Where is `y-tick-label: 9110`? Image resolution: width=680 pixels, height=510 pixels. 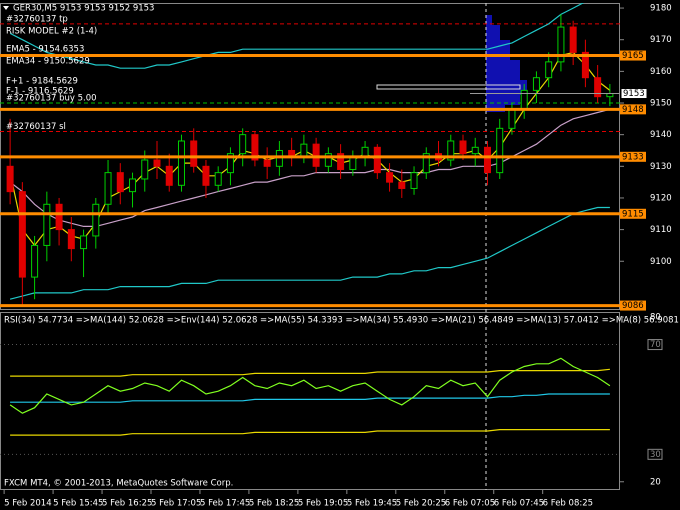 y-tick-label: 9110 is located at coordinates (661, 230).